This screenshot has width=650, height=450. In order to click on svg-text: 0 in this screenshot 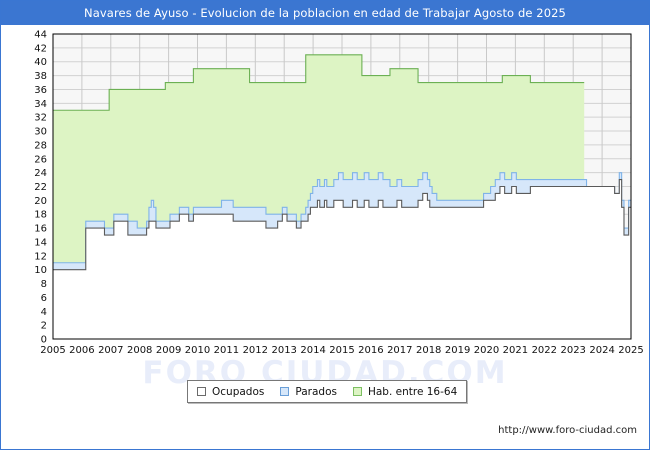, I will do `click(44, 340)`.